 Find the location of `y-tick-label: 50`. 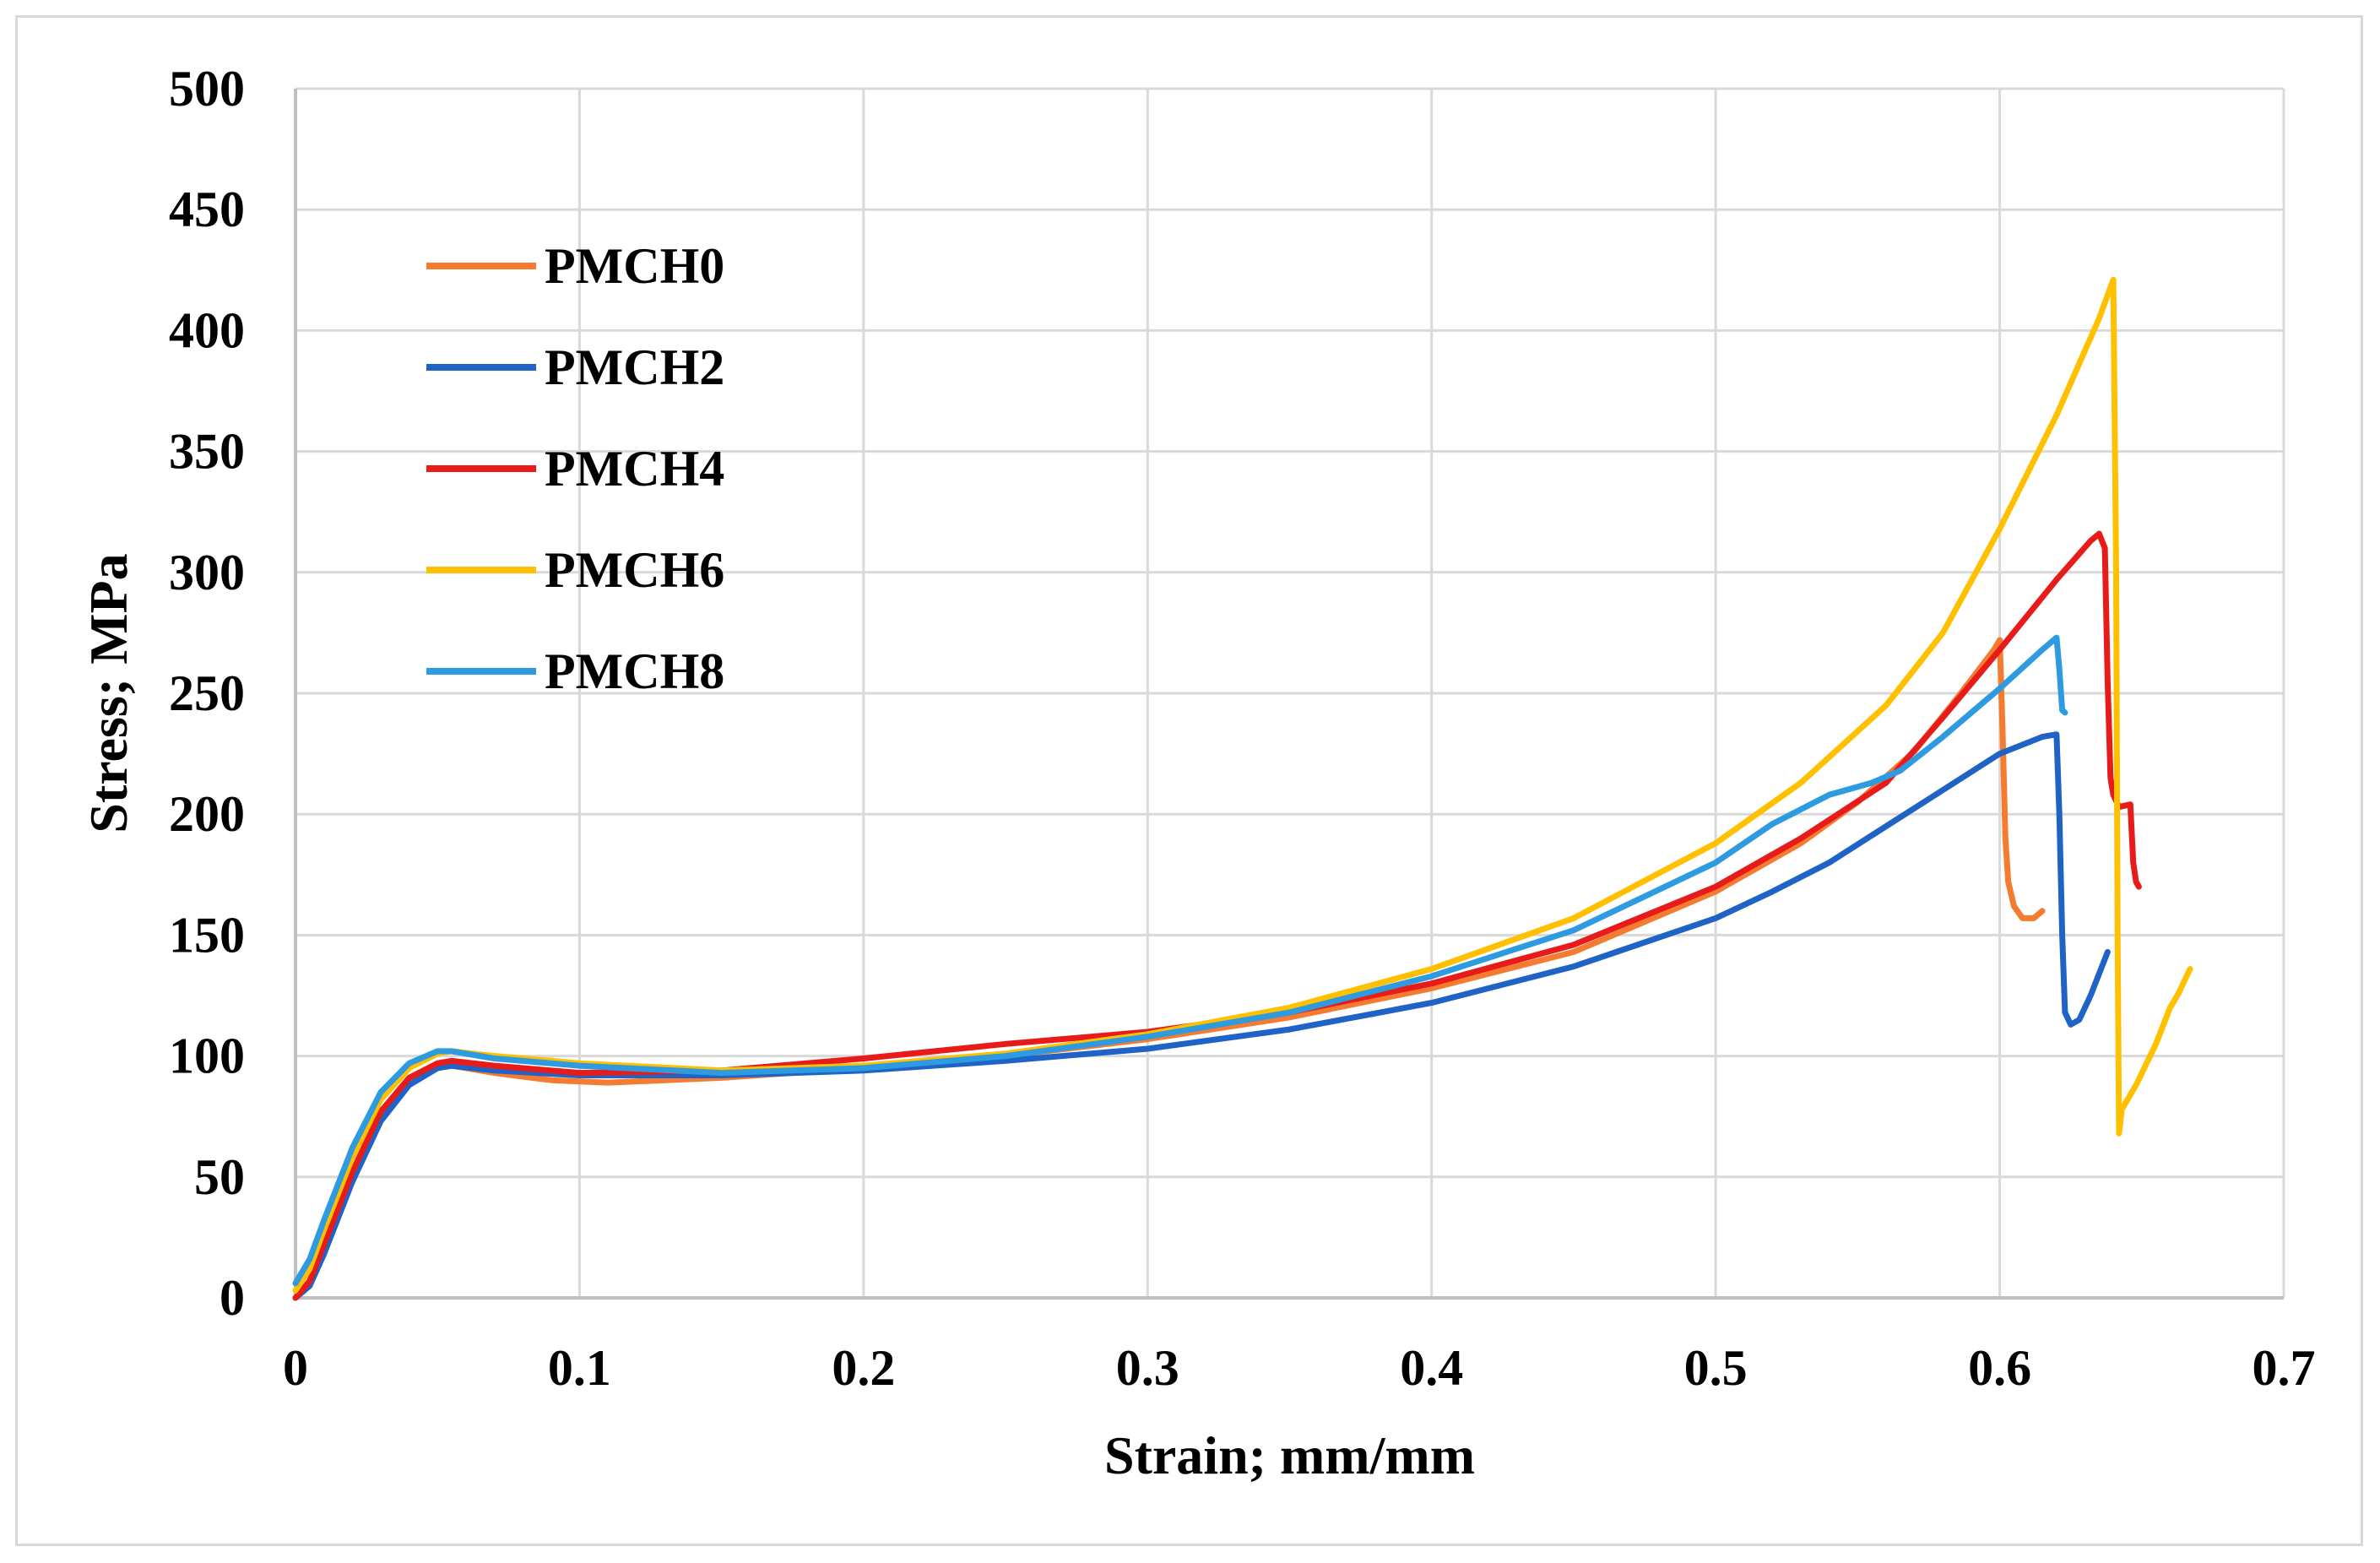

y-tick-label: 50 is located at coordinates (219, 1177).